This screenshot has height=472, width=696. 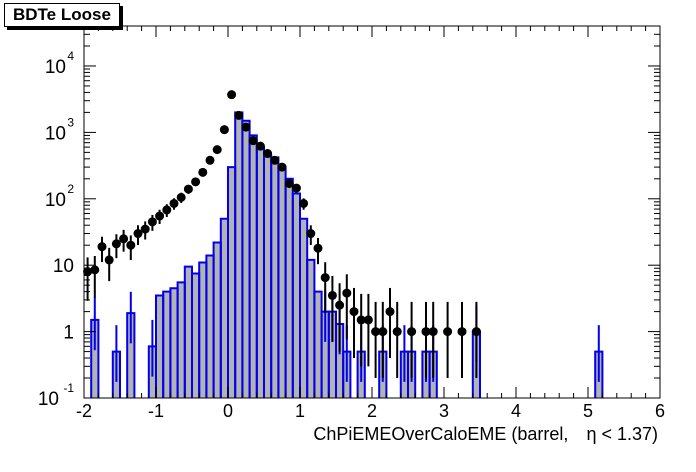 I want to click on y-tick-label-exponent: -1, so click(x=68, y=388).